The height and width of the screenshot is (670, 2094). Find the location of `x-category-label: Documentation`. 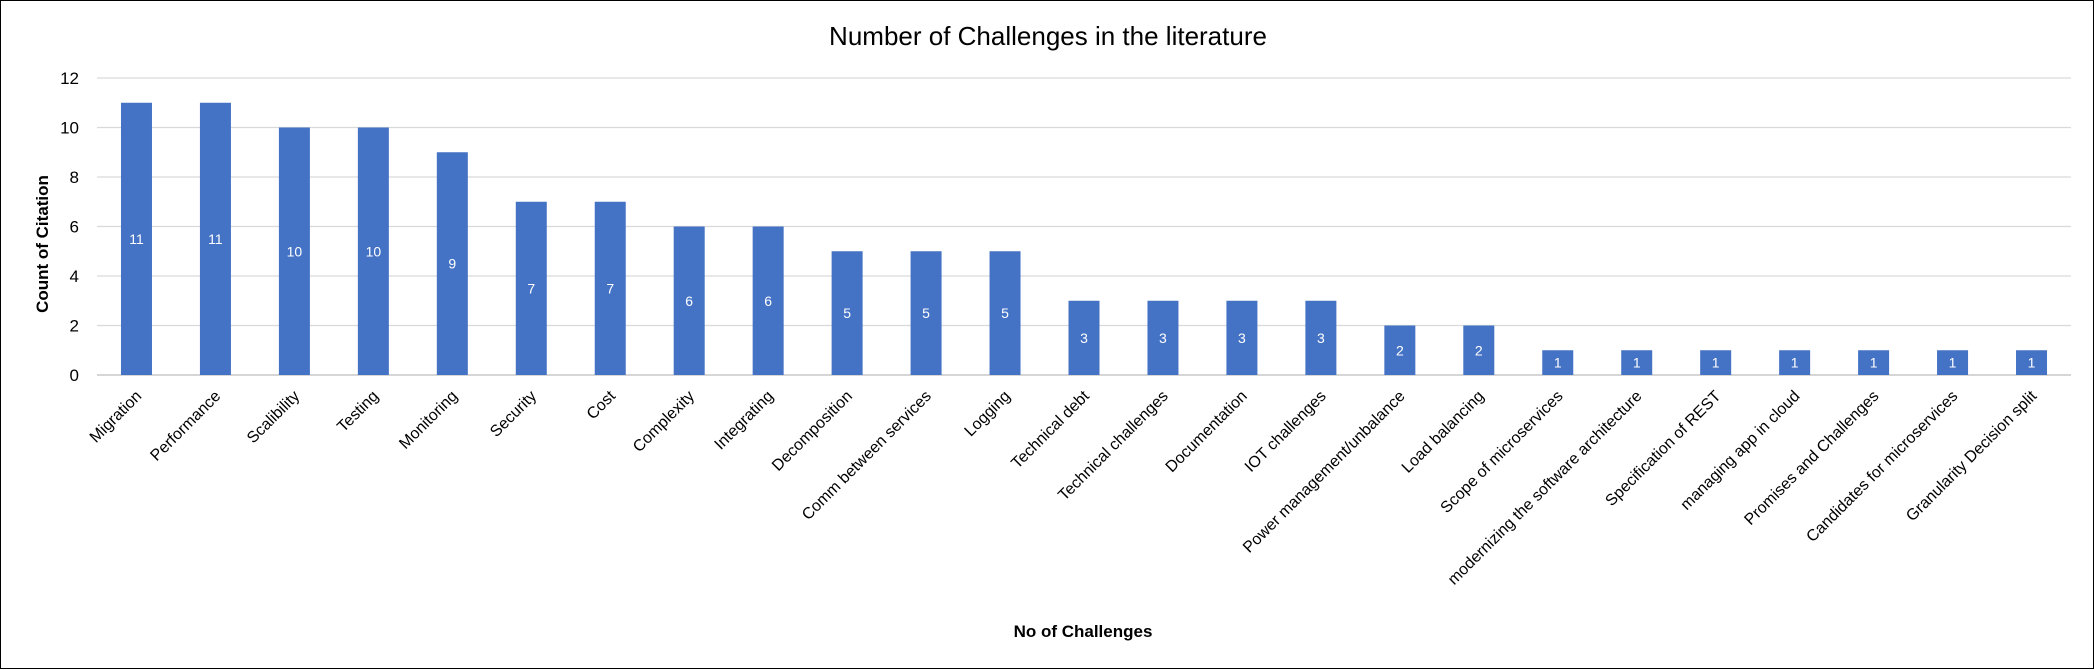

x-category-label: Documentation is located at coordinates (1207, 432).